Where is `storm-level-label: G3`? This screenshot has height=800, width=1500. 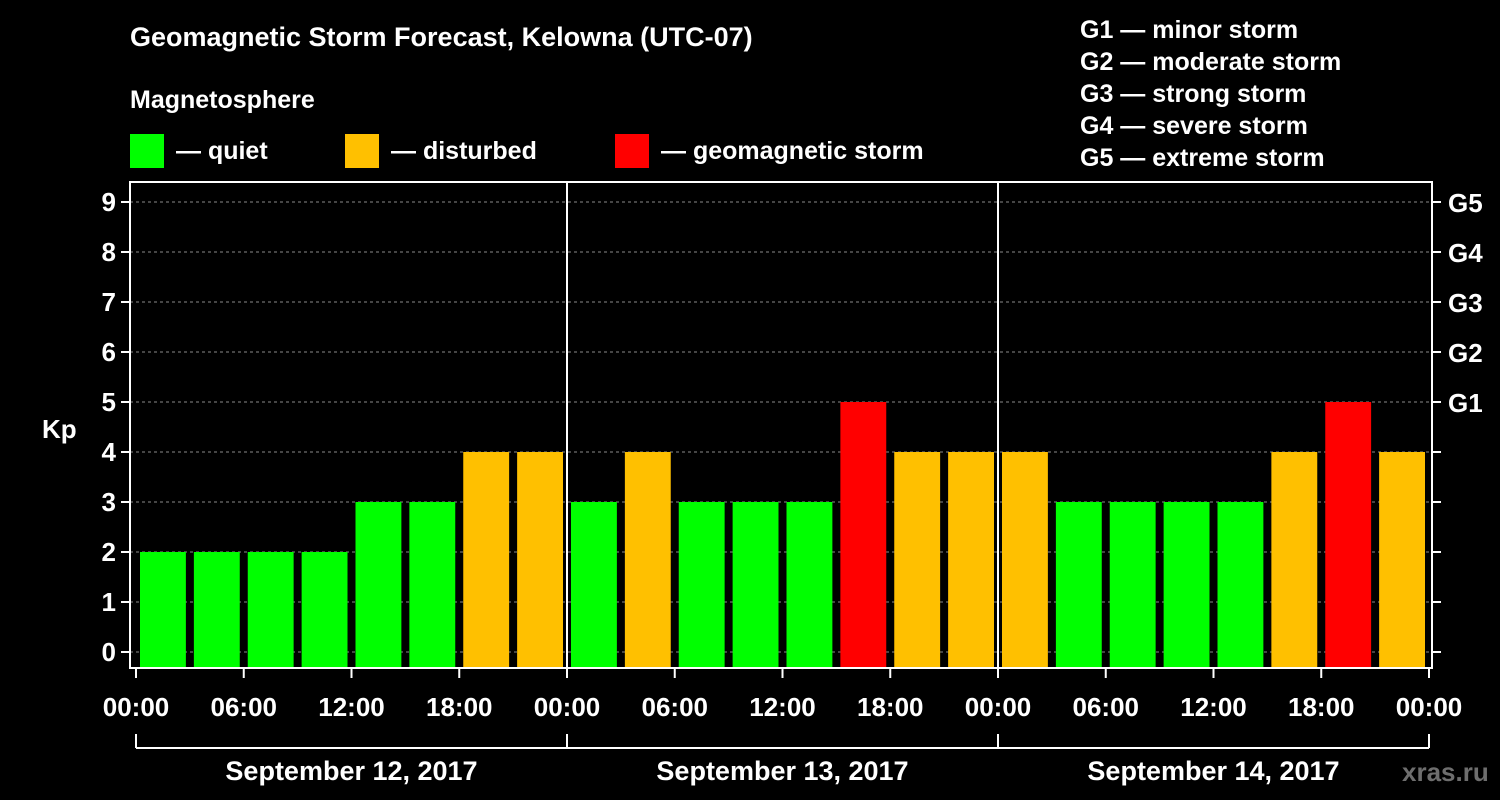 storm-level-label: G3 is located at coordinates (1465, 303).